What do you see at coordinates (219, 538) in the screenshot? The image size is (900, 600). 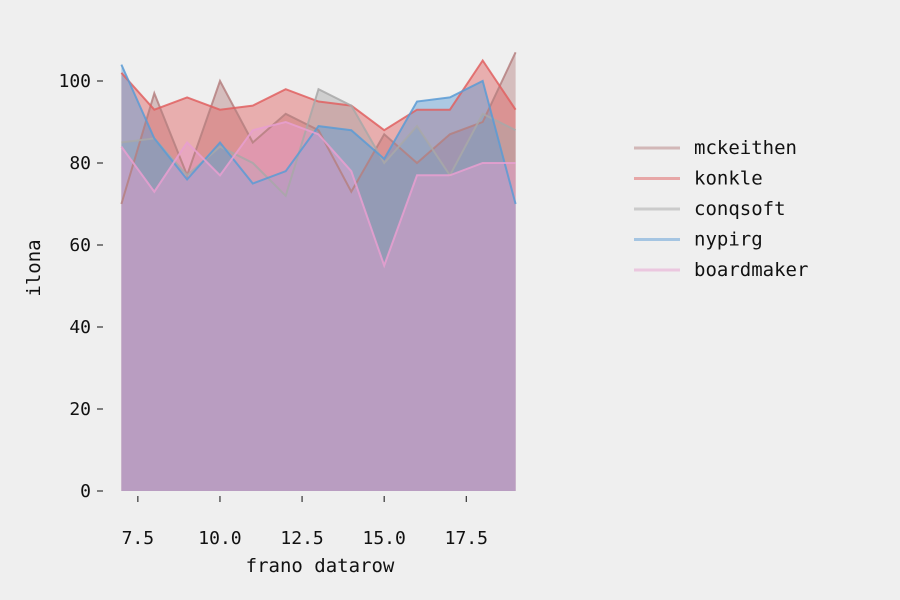 I see `x-tick-label: 10.0` at bounding box center [219, 538].